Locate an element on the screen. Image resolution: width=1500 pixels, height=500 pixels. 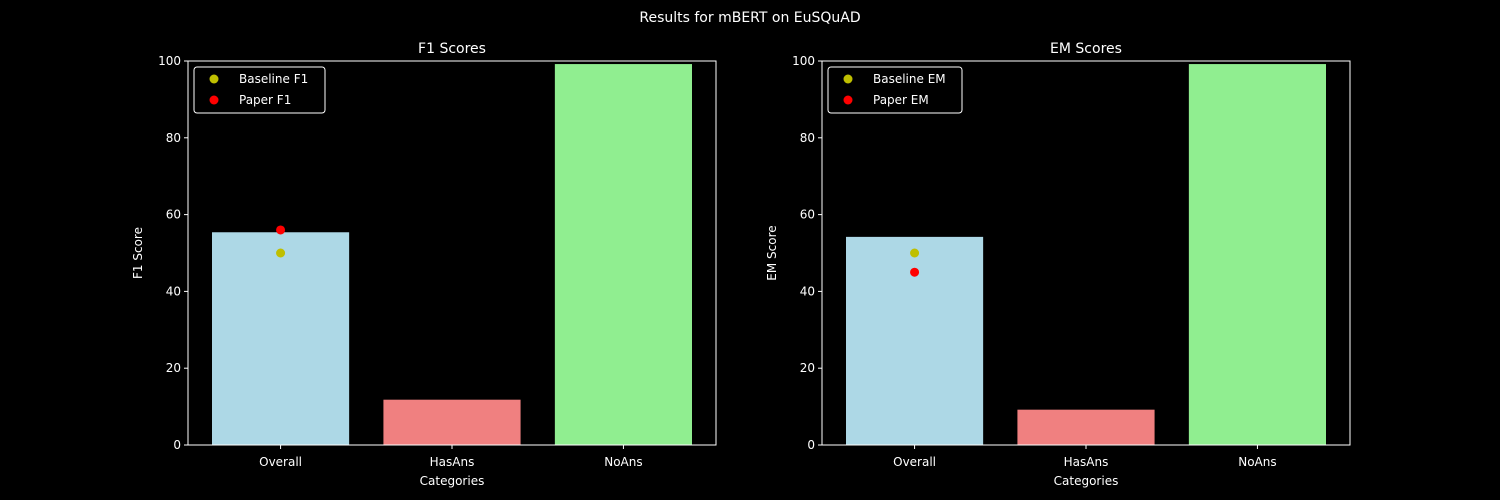
y-axis-label: F1 Score is located at coordinates (138, 253).